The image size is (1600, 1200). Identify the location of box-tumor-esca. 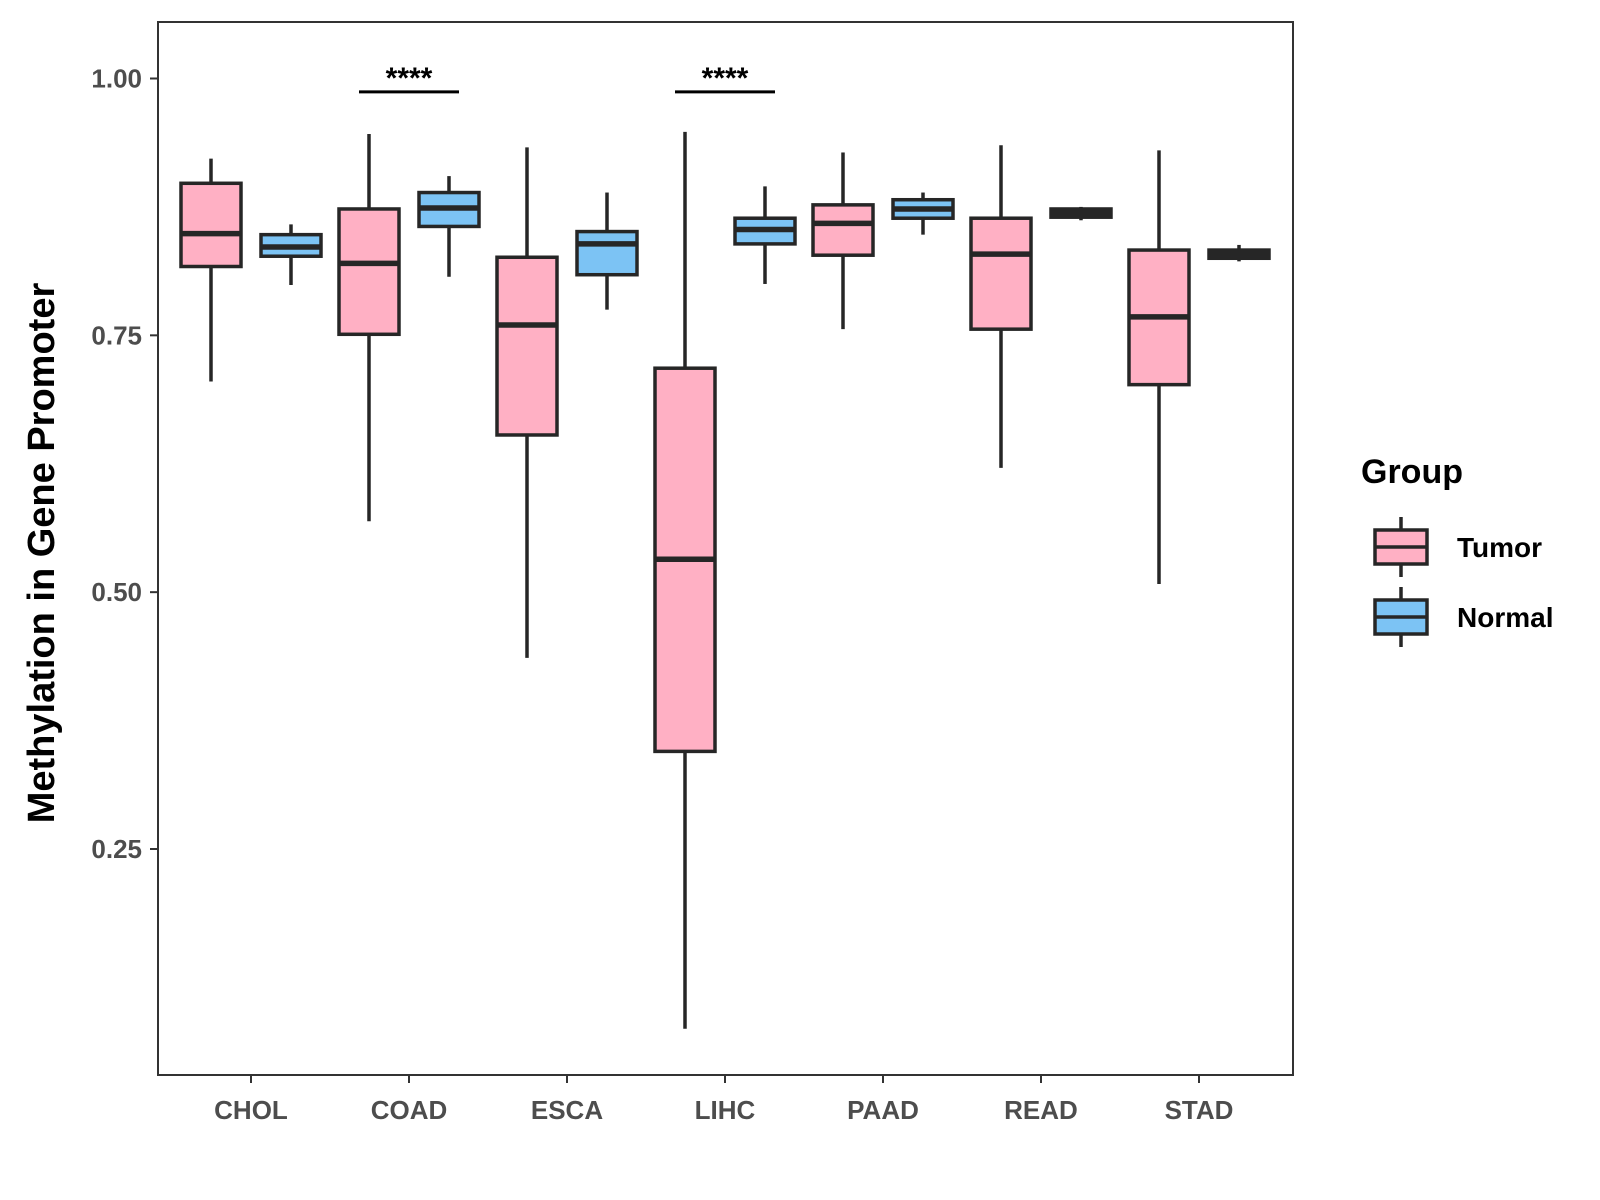
(527, 402).